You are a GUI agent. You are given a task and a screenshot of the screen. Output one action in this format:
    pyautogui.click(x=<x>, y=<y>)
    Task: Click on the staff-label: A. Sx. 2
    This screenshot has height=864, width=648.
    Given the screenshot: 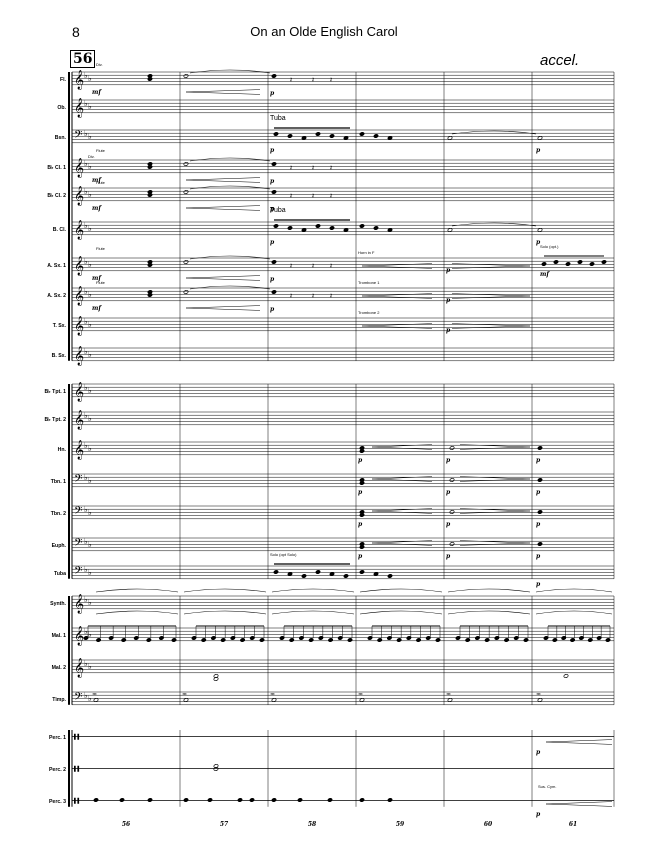 What is the action you would take?
    pyautogui.click(x=56, y=296)
    